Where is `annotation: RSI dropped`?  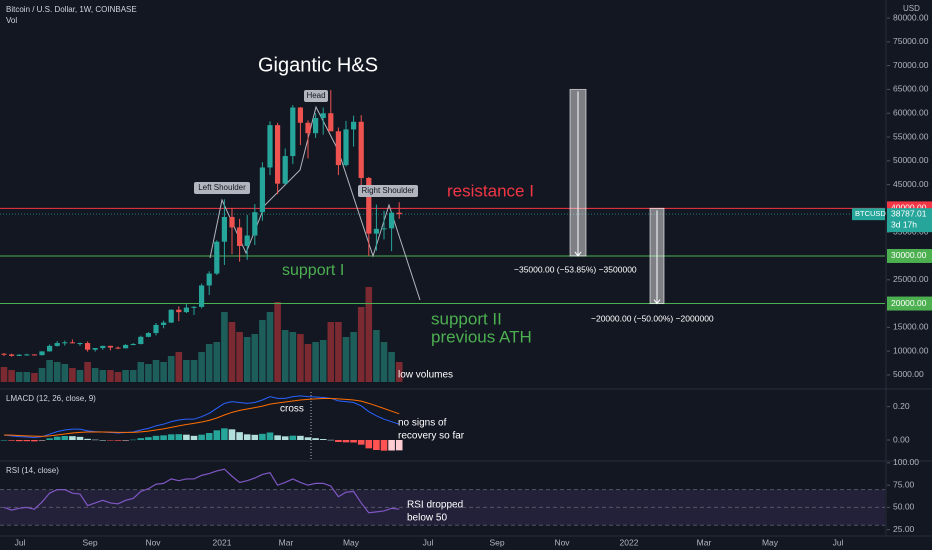 annotation: RSI dropped is located at coordinates (435, 505).